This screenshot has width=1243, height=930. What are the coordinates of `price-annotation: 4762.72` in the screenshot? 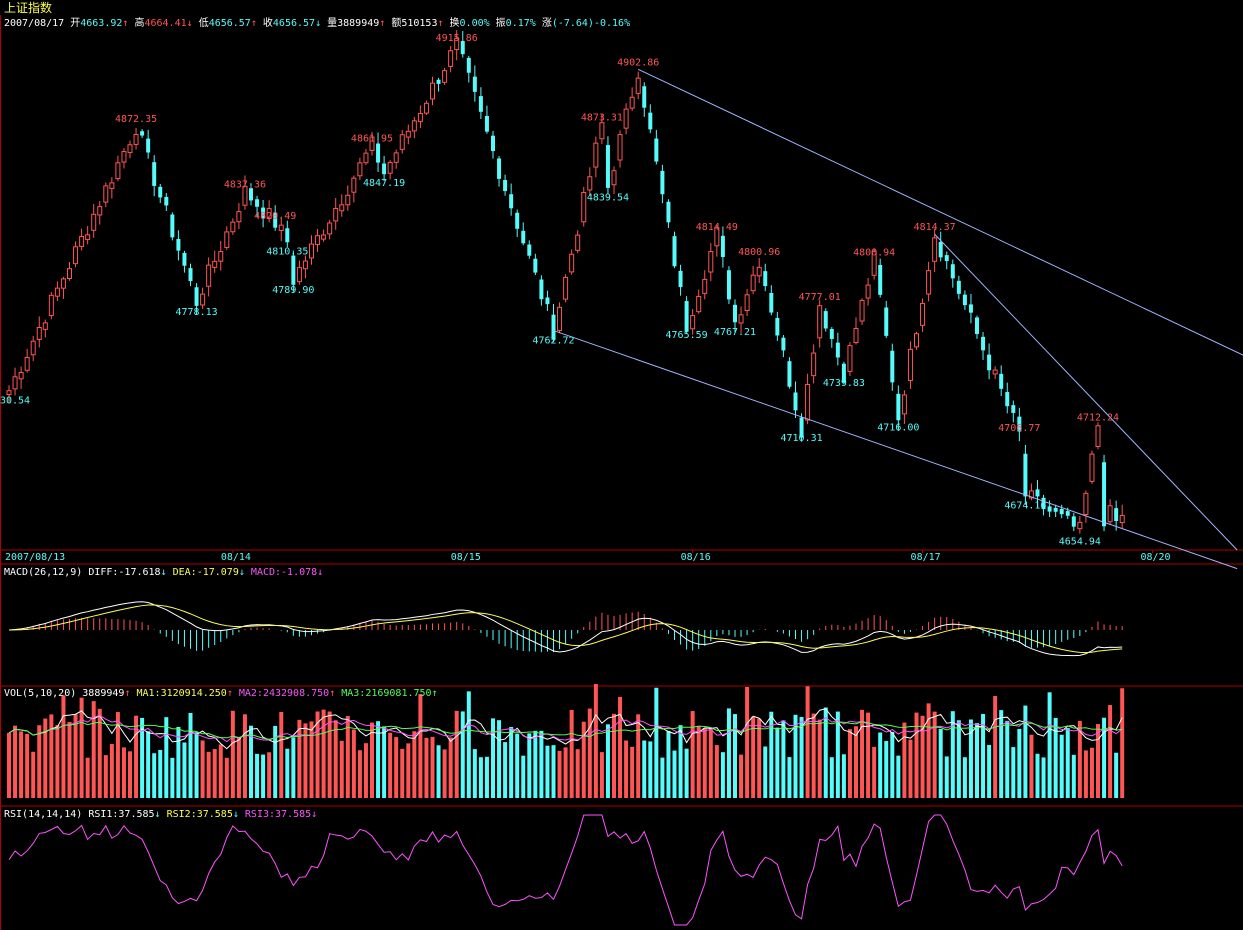 It's located at (553, 341).